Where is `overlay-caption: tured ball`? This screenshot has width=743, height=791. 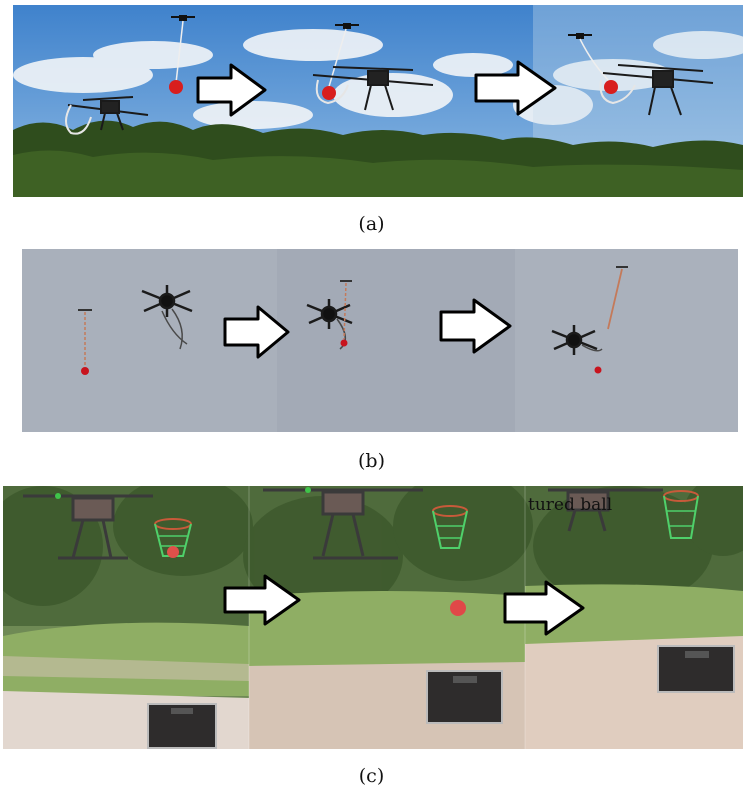 overlay-caption: tured ball is located at coordinates (570, 505).